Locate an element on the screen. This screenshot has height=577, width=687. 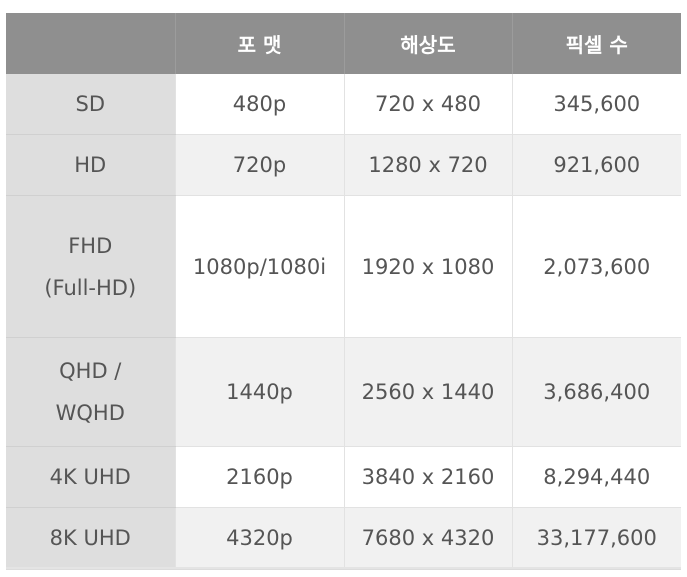
resolution-cell: 7680 x 4320 is located at coordinates (427, 538).